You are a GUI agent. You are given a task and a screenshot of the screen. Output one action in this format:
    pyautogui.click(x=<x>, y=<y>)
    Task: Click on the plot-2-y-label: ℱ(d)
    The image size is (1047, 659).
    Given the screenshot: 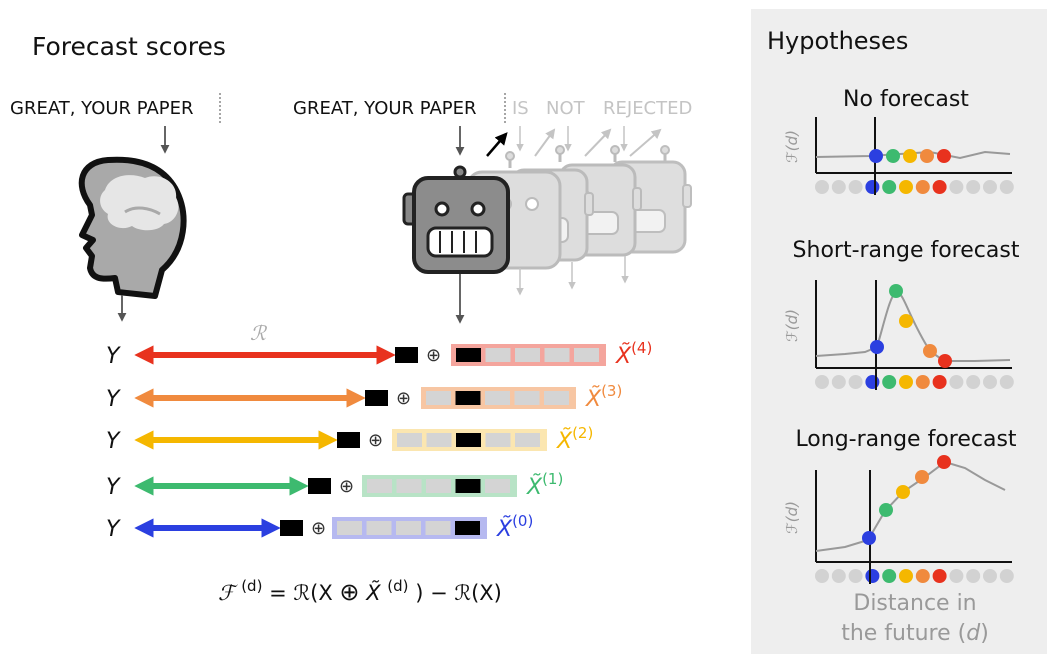 What is the action you would take?
    pyautogui.click(x=792, y=517)
    